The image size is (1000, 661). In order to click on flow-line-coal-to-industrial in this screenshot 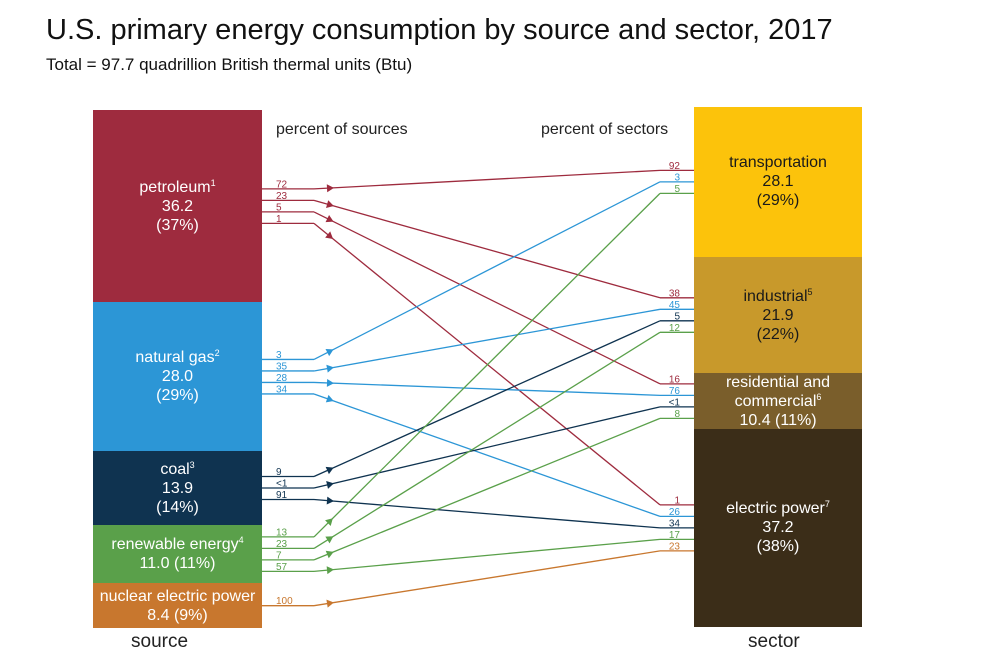, I will do `click(487, 399)`.